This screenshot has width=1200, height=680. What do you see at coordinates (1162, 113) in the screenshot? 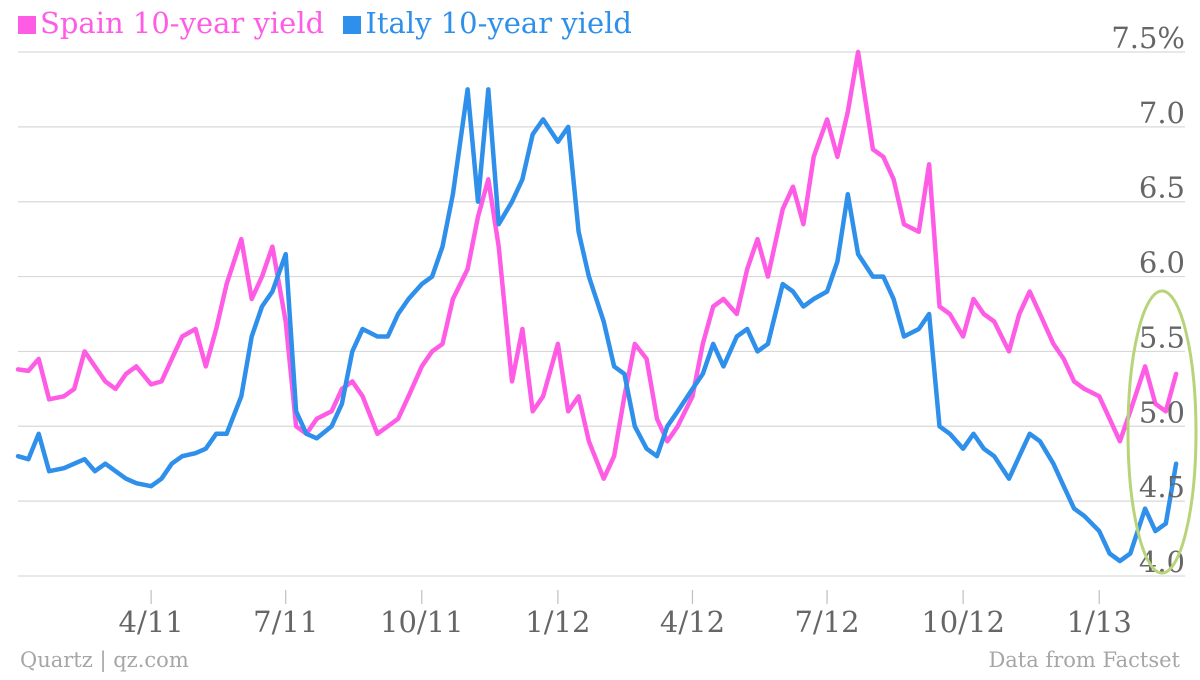
I see `y-tick-label-1: 7.0` at bounding box center [1162, 113].